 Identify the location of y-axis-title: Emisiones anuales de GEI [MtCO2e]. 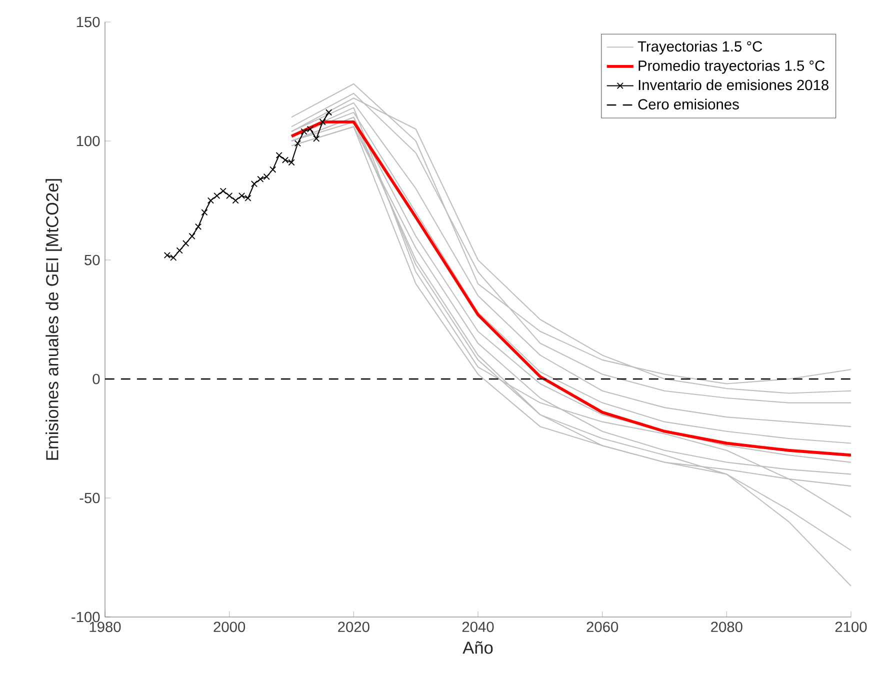
(54, 319).